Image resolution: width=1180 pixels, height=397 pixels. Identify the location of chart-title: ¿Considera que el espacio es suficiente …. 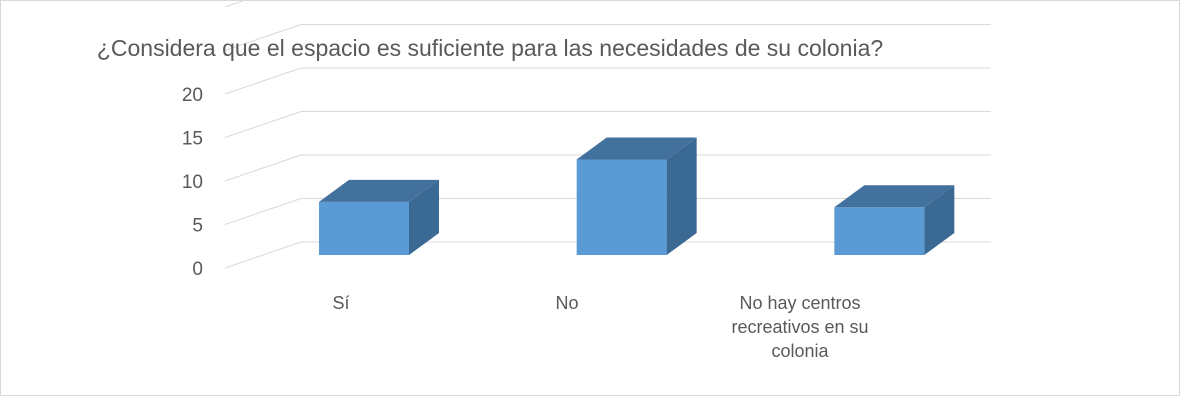
(490, 48).